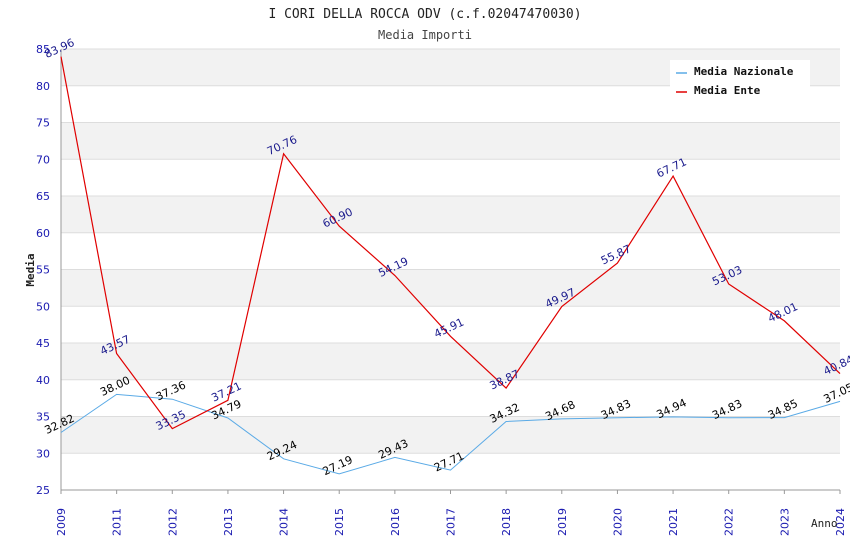 Image resolution: width=850 pixels, height=550 pixels. What do you see at coordinates (43, 417) in the screenshot?
I see `y-tick-label: 35` at bounding box center [43, 417].